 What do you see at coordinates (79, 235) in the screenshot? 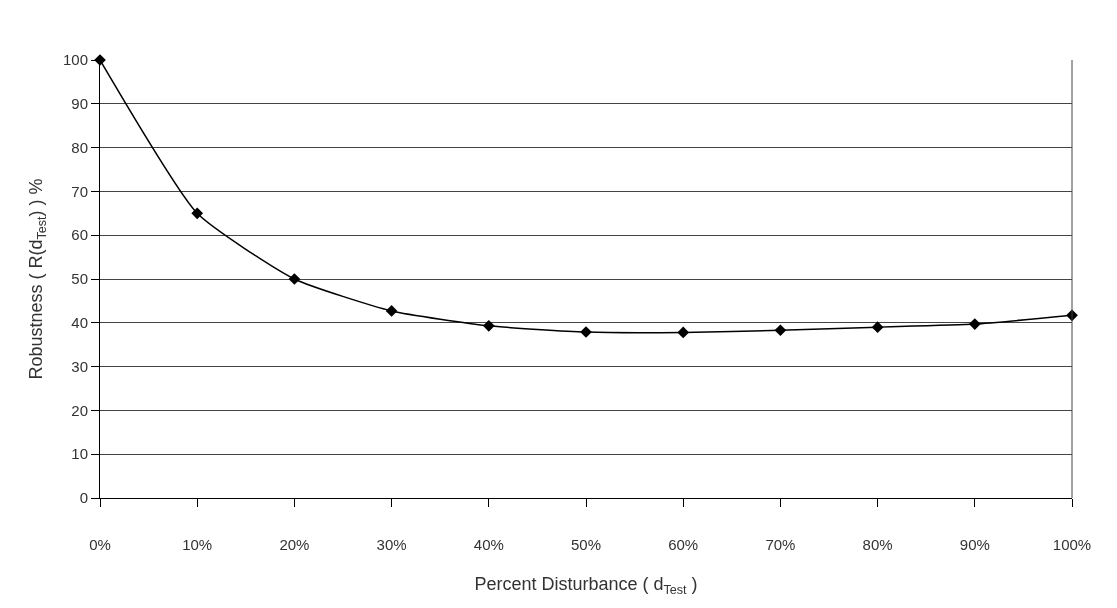
I see `y-tick-label: 60` at bounding box center [79, 235].